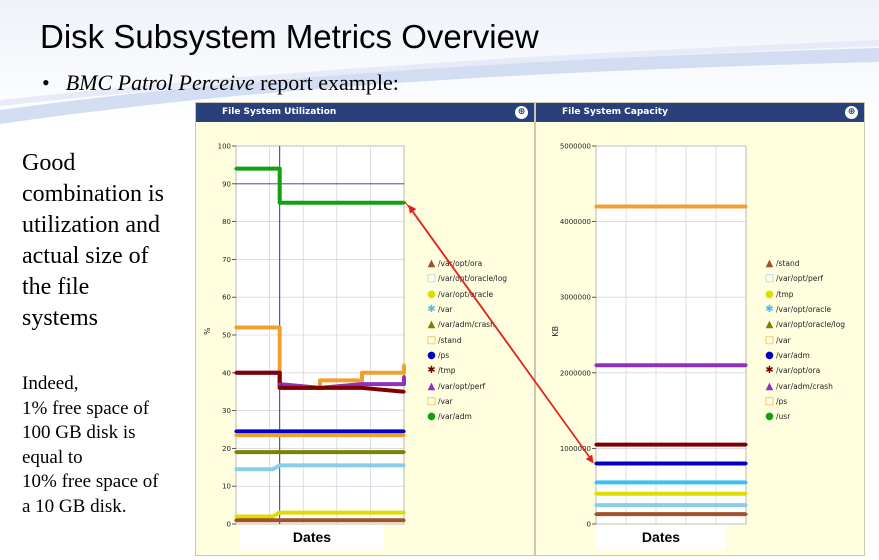 Image resolution: width=879 pixels, height=560 pixels. What do you see at coordinates (788, 264) in the screenshot?
I see `legend-label: /stand` at bounding box center [788, 264].